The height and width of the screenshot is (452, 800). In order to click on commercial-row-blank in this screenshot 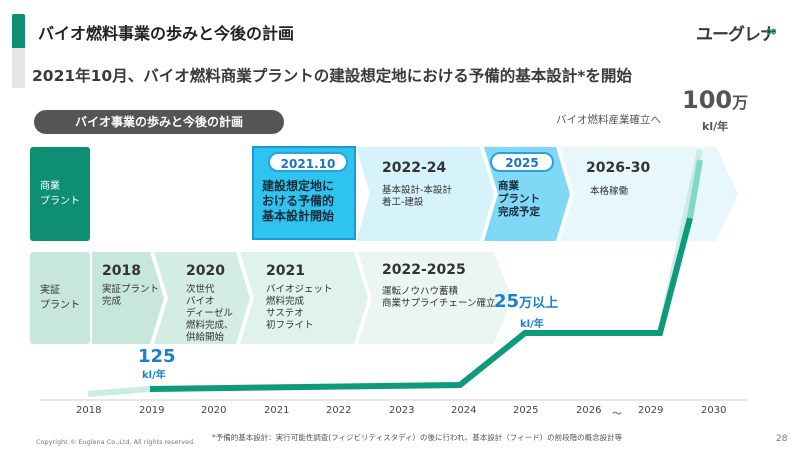, I will do `click(171, 194)`.